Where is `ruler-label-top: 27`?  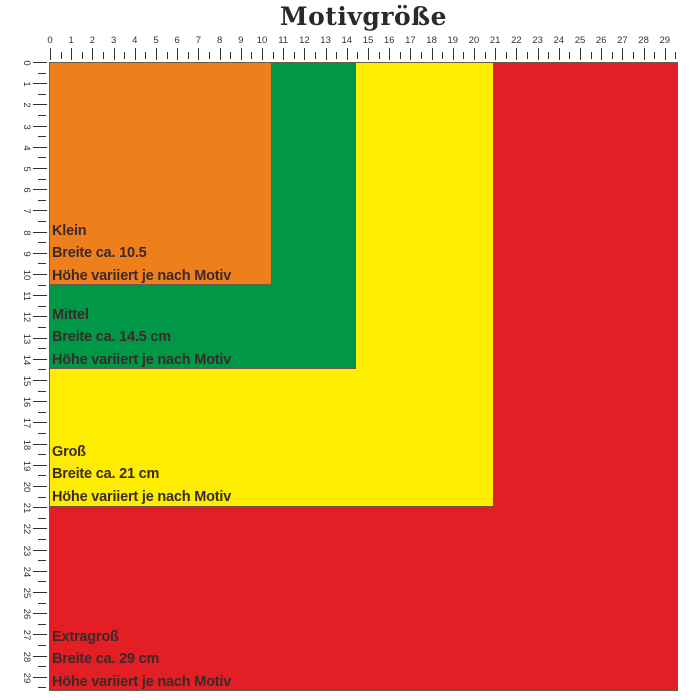
ruler-label-top: 27 is located at coordinates (622, 40).